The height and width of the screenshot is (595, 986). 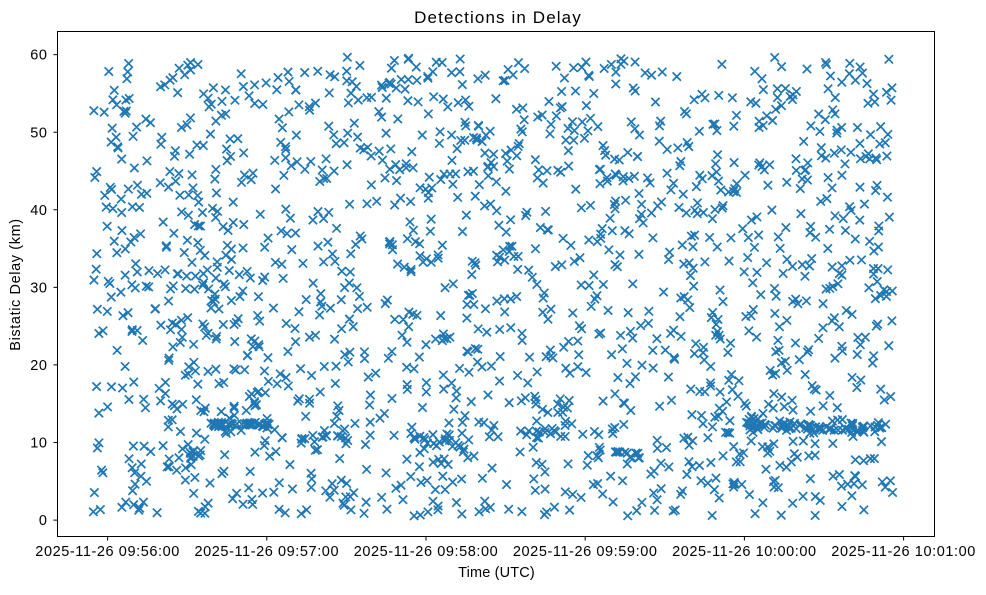 What do you see at coordinates (38, 133) in the screenshot?
I see `svg-text: 50` at bounding box center [38, 133].